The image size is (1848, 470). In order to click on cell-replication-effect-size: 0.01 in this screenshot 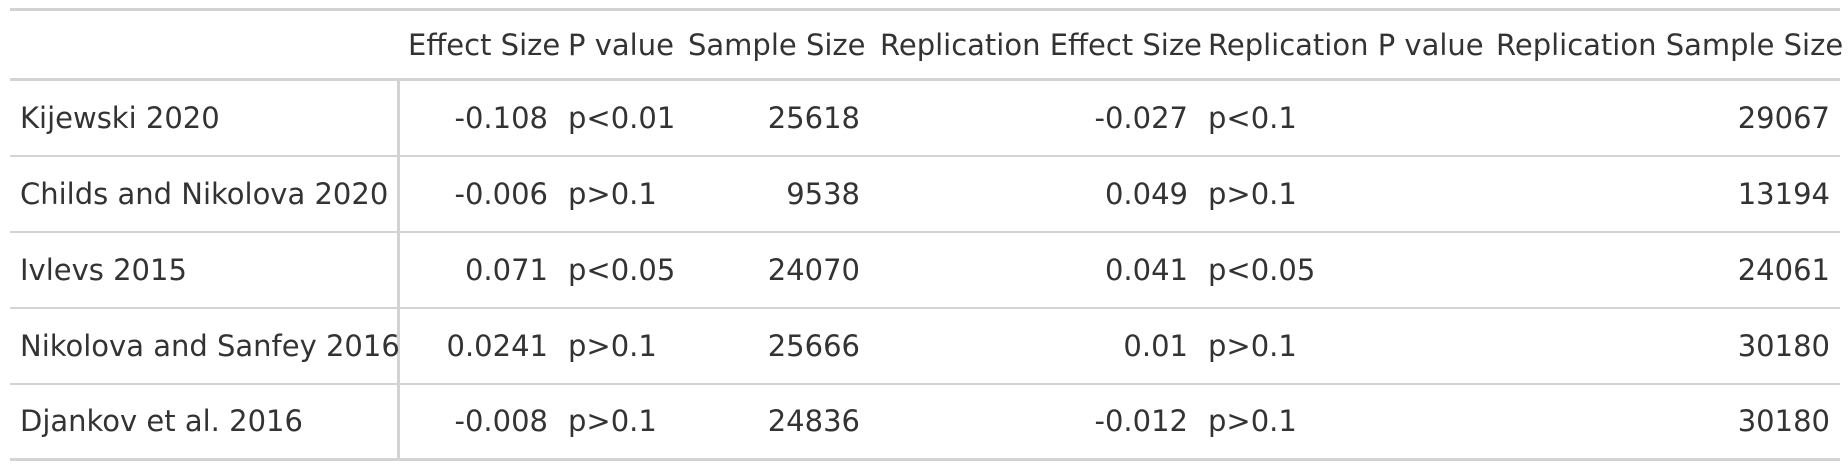, I will do `click(1034, 346)`.